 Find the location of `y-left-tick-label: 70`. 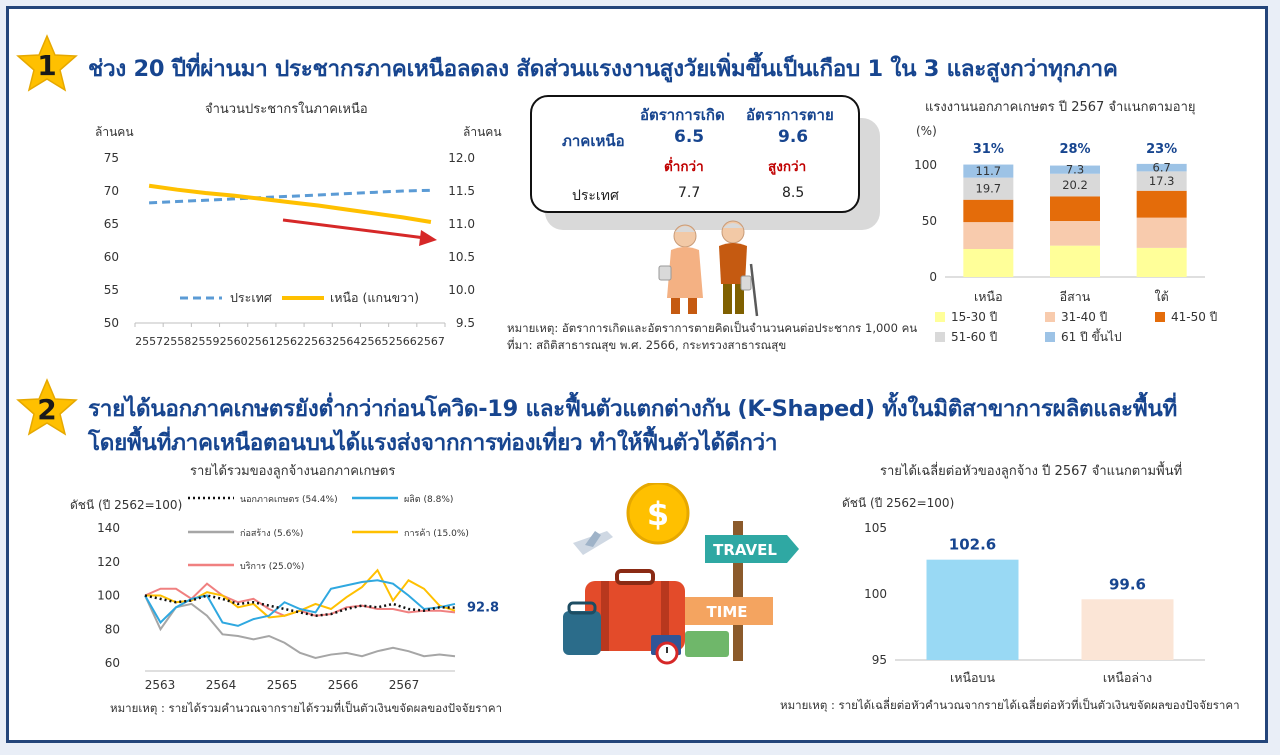

y-left-tick-label: 70 is located at coordinates (111, 191).